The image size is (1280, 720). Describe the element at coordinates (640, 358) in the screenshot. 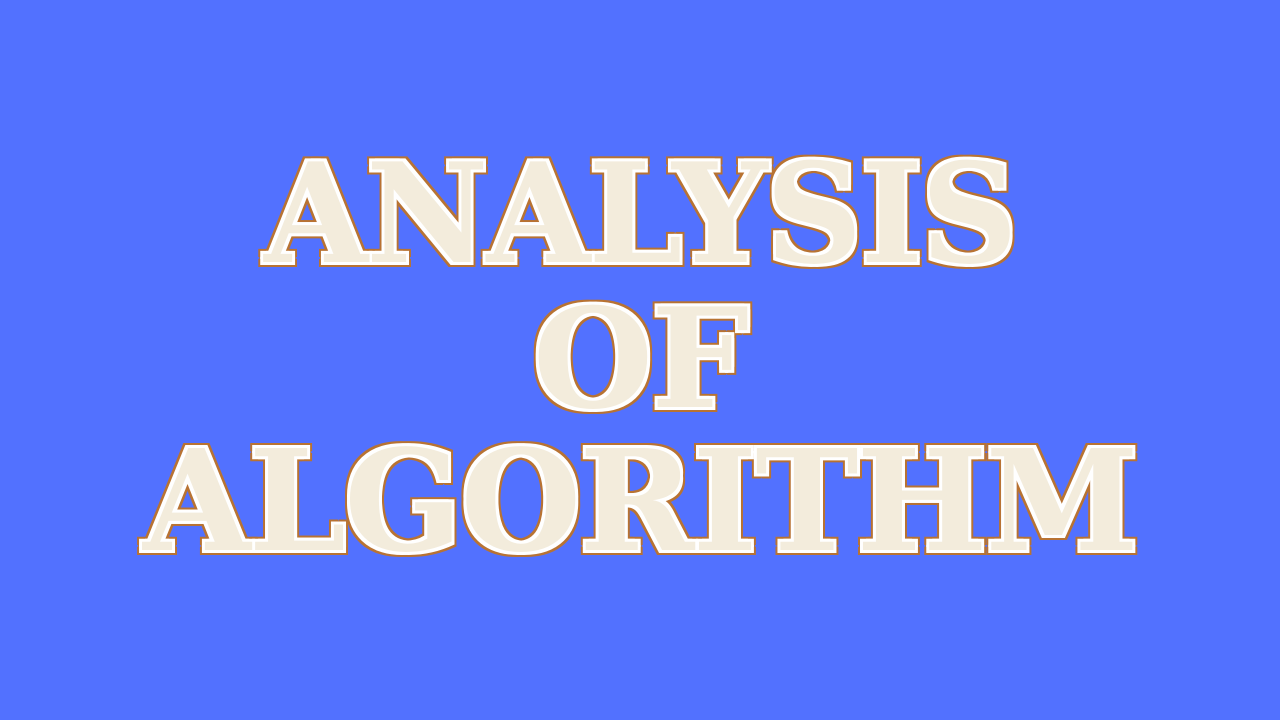

I see `title-line-of: OF` at that location.